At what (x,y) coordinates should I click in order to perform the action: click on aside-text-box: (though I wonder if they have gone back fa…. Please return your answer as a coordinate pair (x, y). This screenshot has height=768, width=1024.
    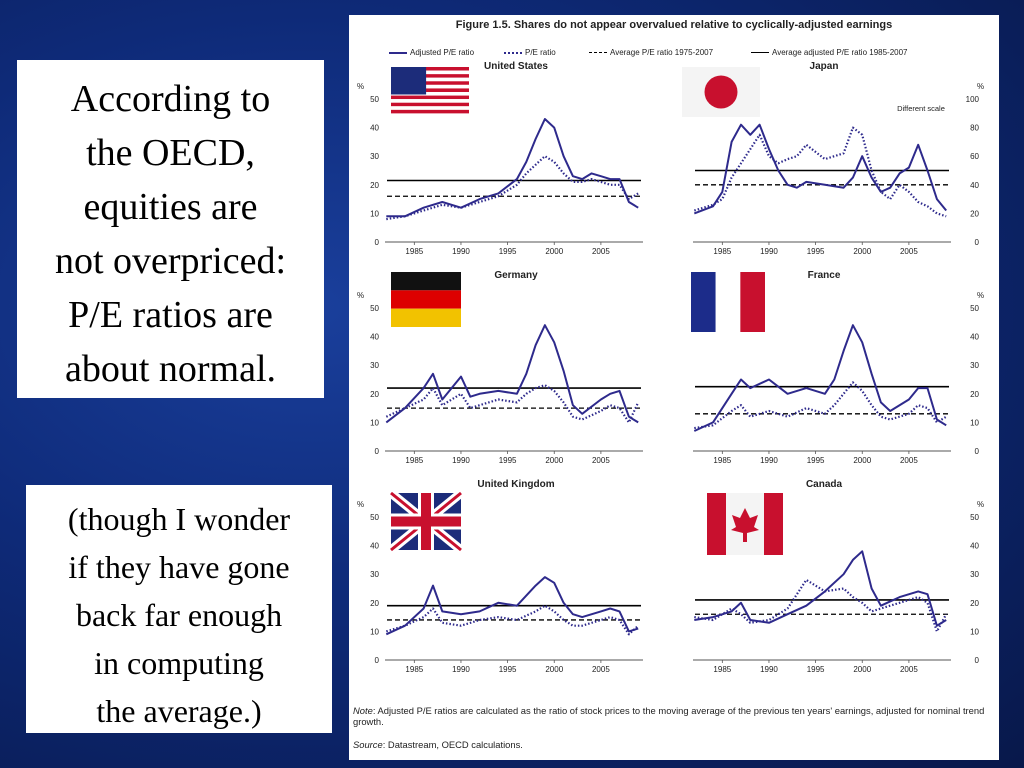
    Looking at the image, I should click on (179, 609).